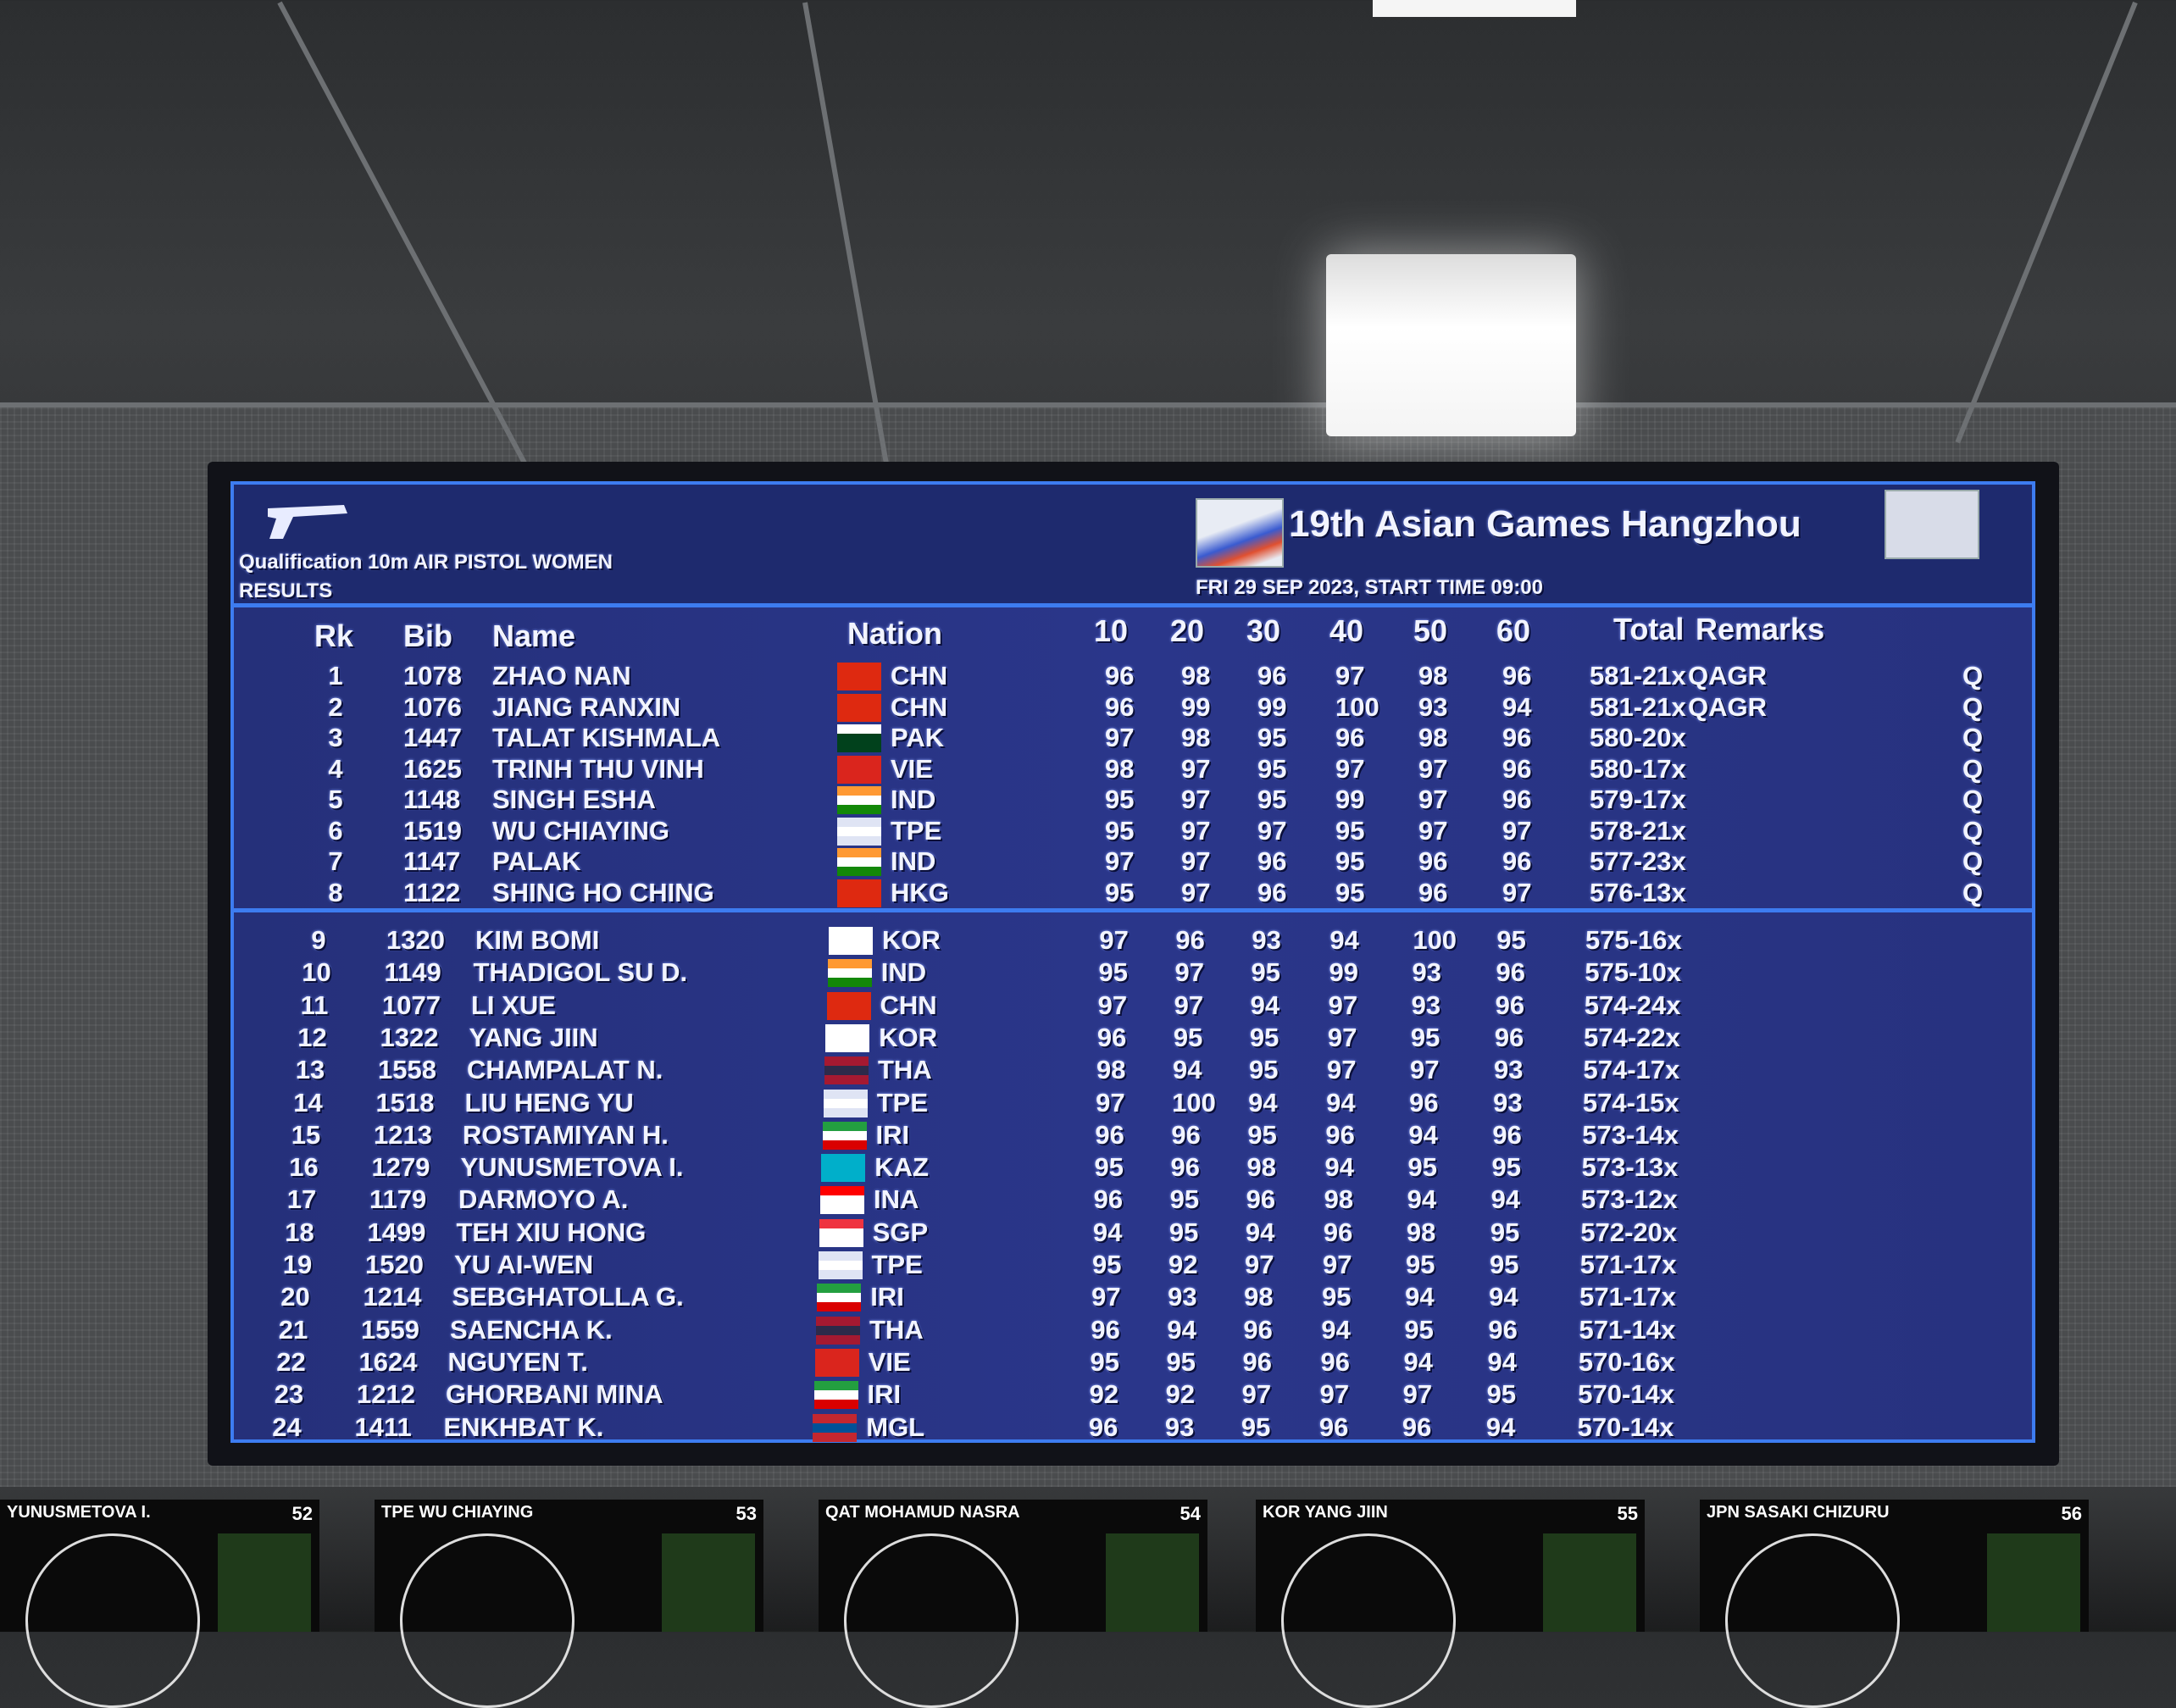 The height and width of the screenshot is (1708, 2176). I want to click on bib-cell: 1518, so click(405, 1102).